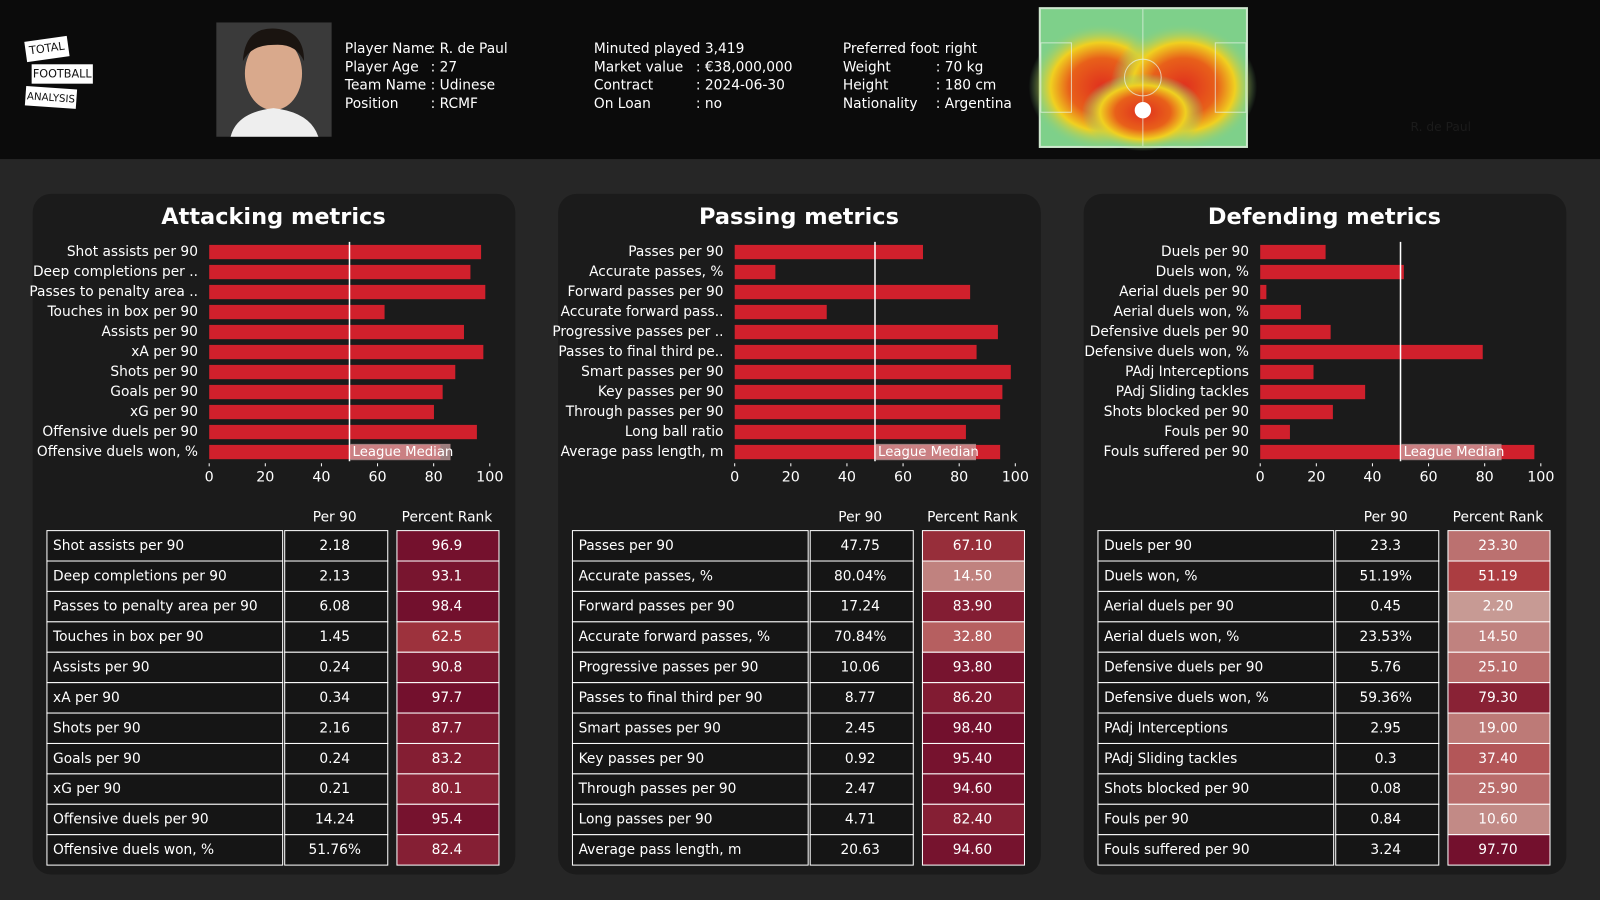  I want to click on per90-value: 23.53%, so click(1385, 637).